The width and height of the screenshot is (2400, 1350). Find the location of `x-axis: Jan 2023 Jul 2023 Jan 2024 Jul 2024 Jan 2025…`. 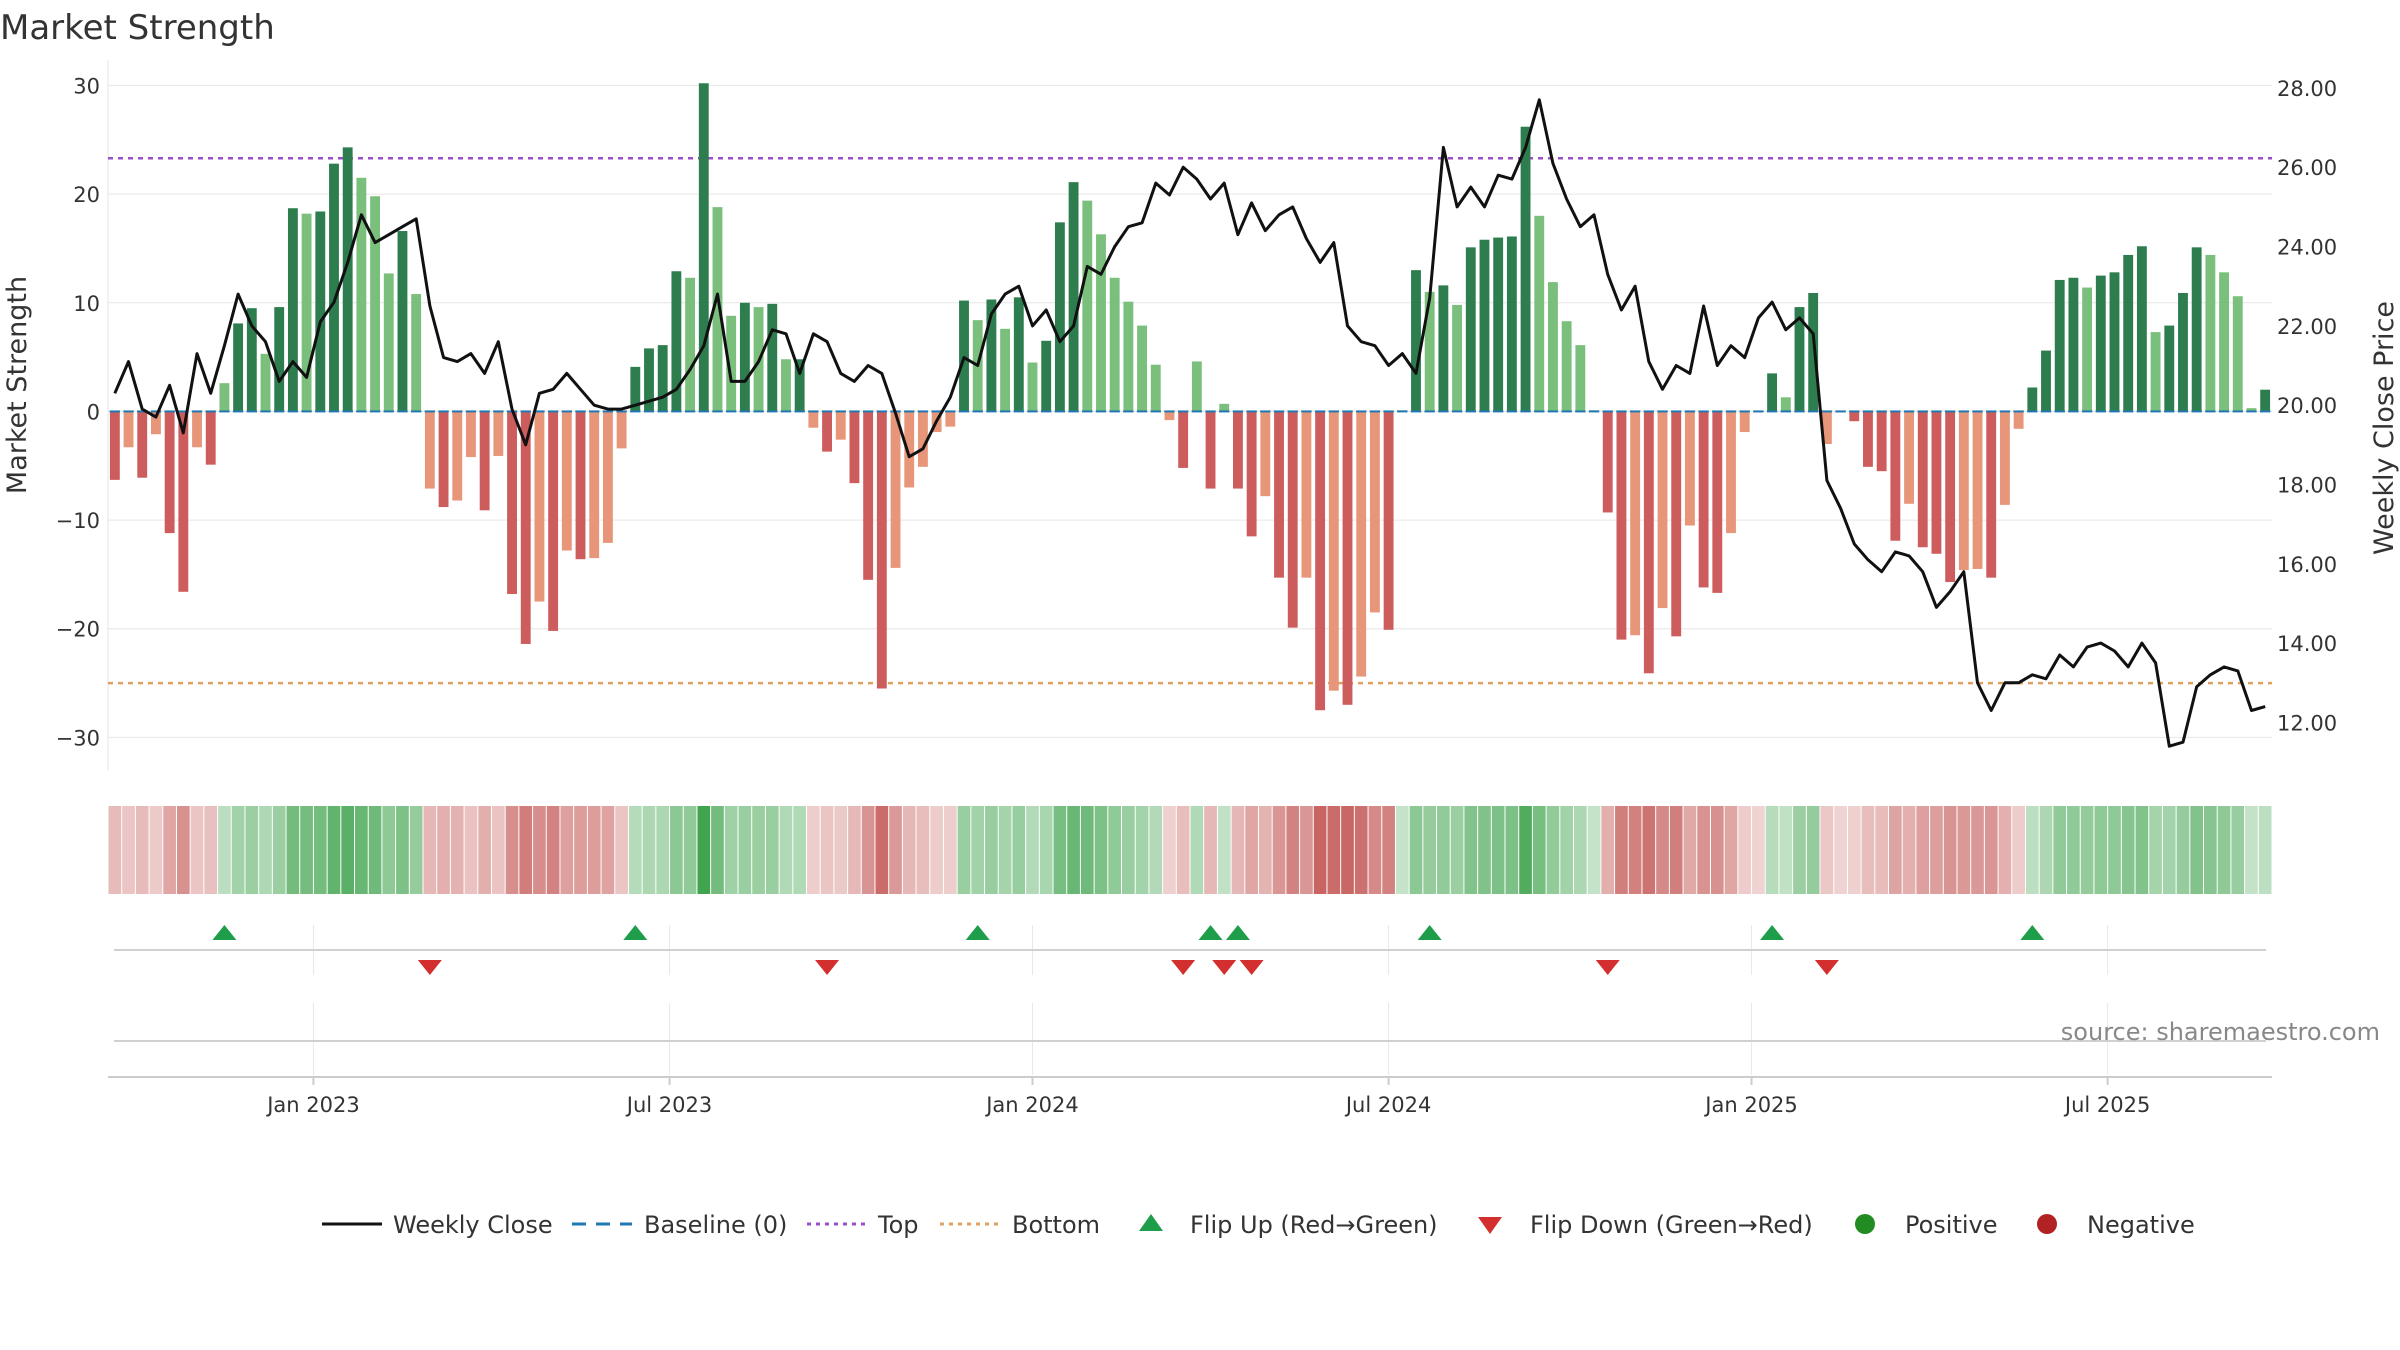

x-axis: Jan 2023 Jul 2023 Jan 2024 Jul 2024 Jan 2025… is located at coordinates (1190, 1096).